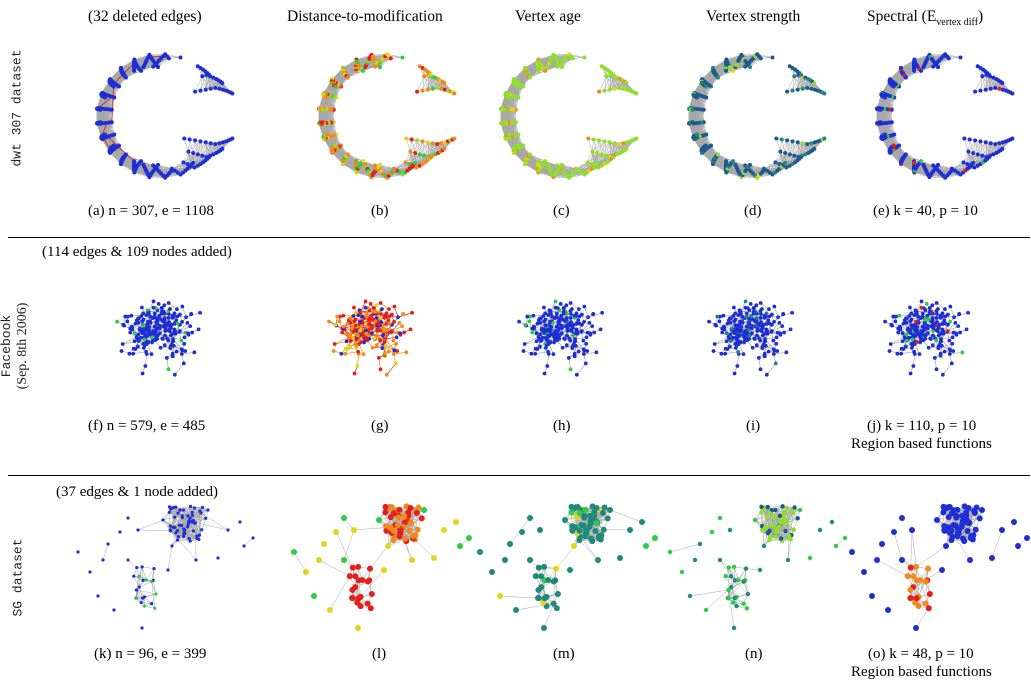  I want to click on row-label-facebook-name: Facebook, so click(7, 346).